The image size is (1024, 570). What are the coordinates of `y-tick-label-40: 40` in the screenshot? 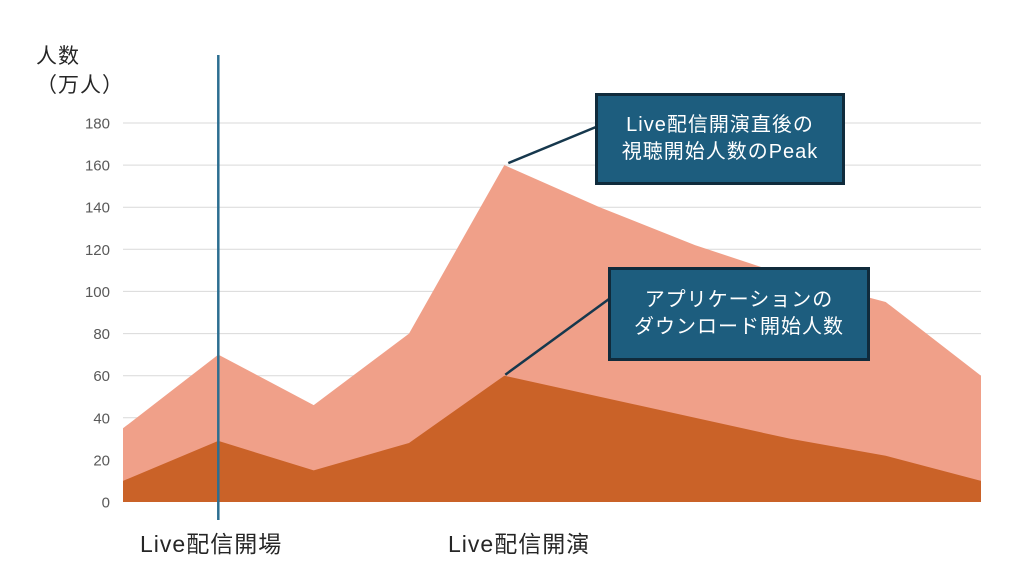 It's located at (101, 418).